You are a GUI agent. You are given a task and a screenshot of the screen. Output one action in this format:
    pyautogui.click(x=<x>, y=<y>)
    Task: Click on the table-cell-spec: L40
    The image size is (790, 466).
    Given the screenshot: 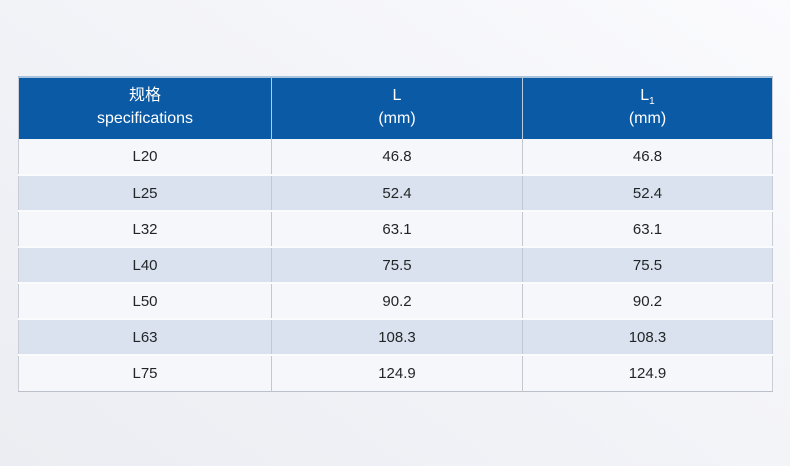 What is the action you would take?
    pyautogui.click(x=145, y=264)
    